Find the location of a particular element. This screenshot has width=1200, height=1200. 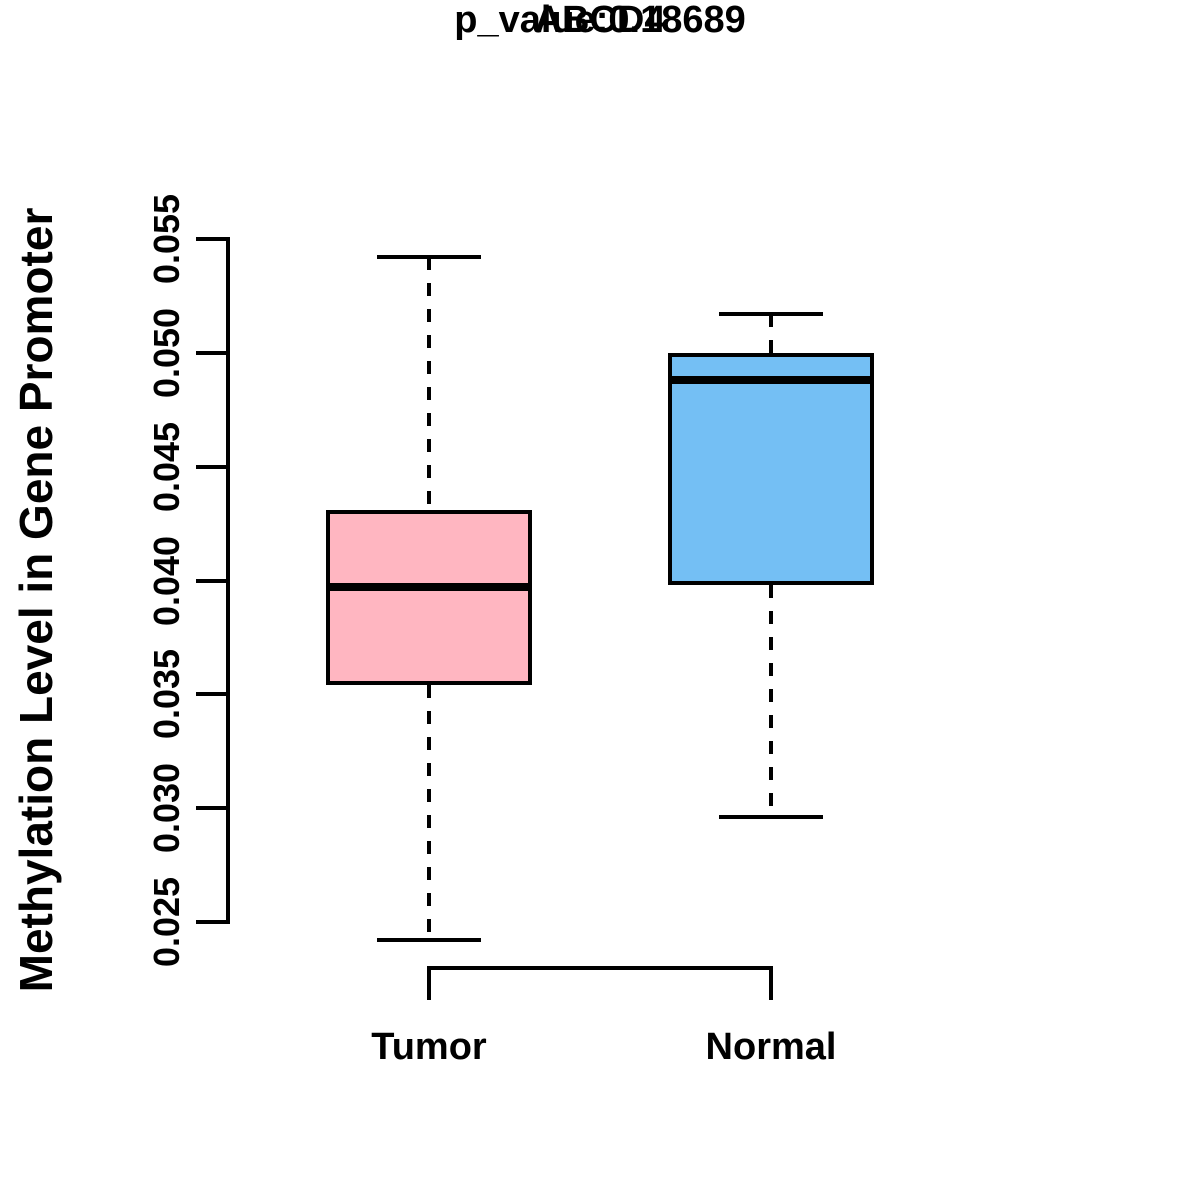

y-axis-line is located at coordinates (228, 580).